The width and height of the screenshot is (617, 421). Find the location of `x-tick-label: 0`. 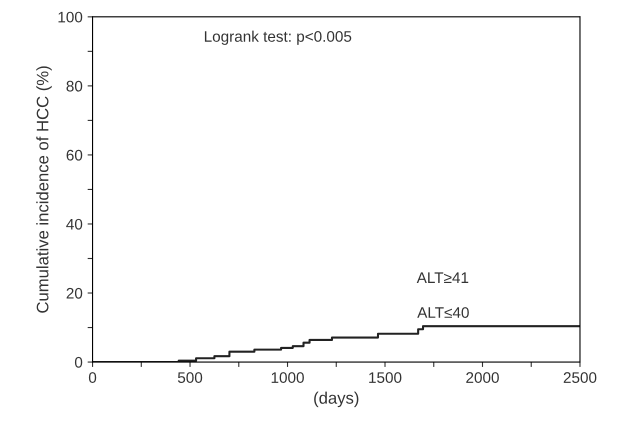

x-tick-label: 0 is located at coordinates (92, 378).